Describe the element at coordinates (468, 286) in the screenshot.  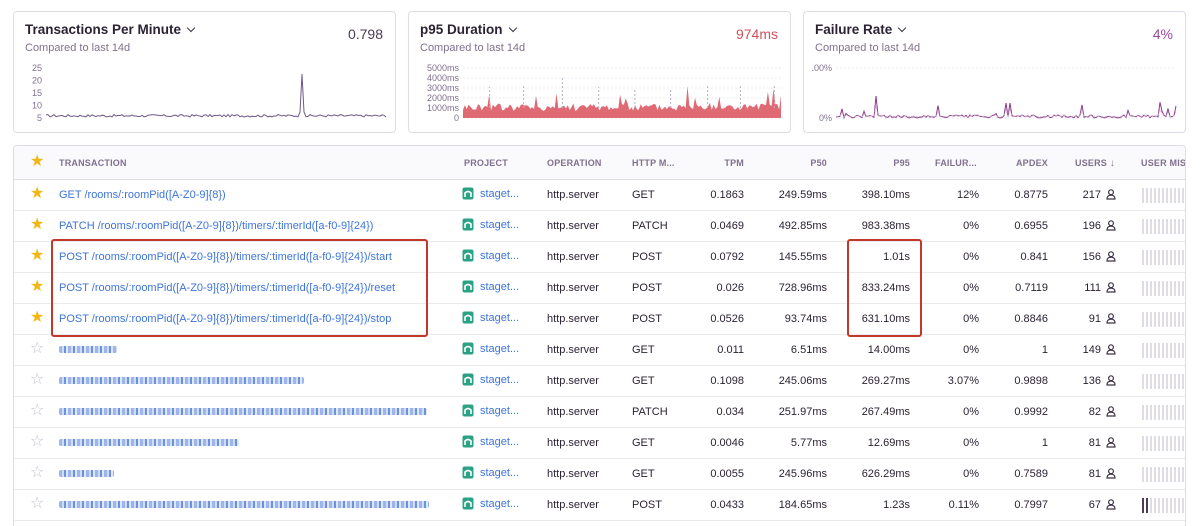
I see `project-platform-icon` at that location.